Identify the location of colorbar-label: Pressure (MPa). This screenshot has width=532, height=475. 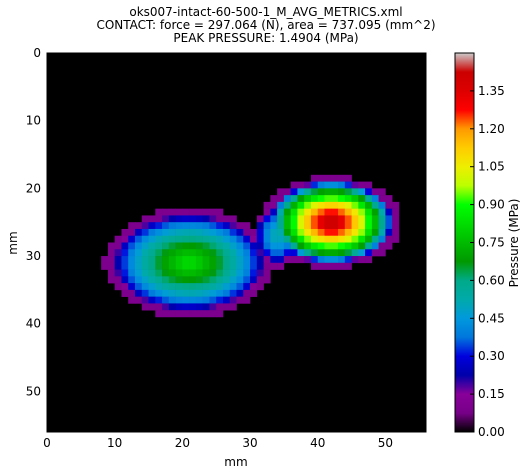
(514, 243).